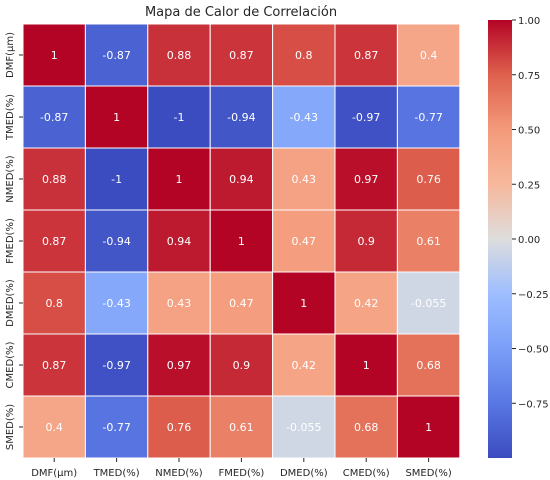 The height and width of the screenshot is (480, 550). Describe the element at coordinates (530, 213) in the screenshot. I see `colorbar-ticks: 1.00 0.75 0.50 0.25 0.00 −0.25 −0.50 −0.75` at that location.